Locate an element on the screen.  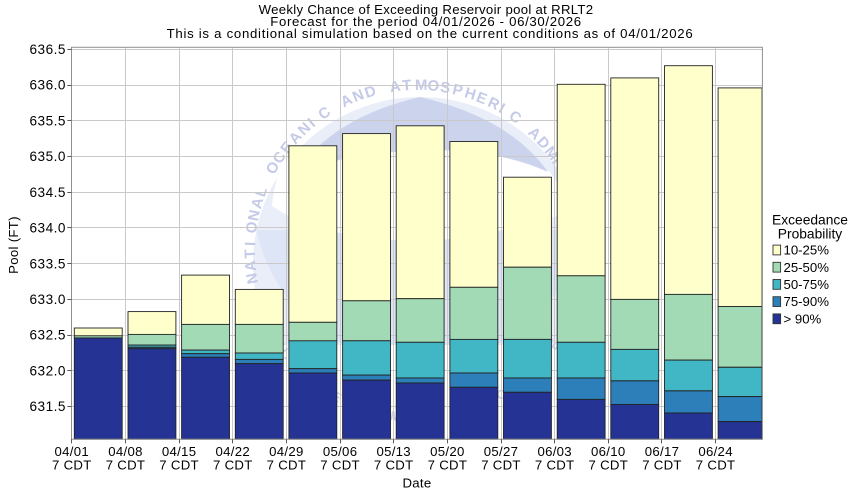
svg-text: 04/01 is located at coordinates (72, 451).